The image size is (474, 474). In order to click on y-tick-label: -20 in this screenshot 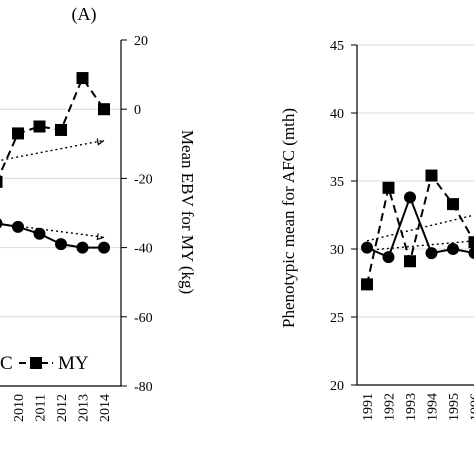, I will do `click(143, 179)`.